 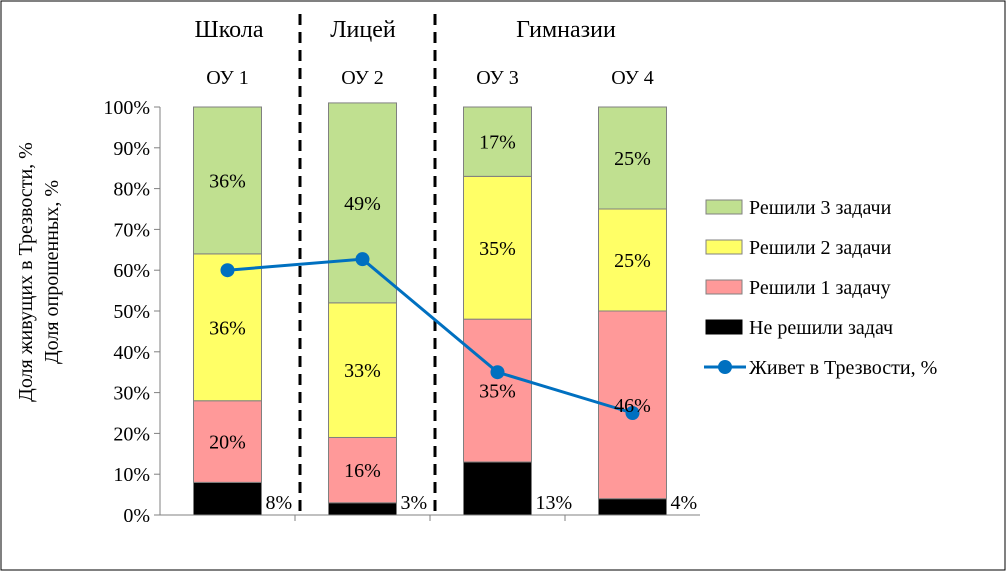 I want to click on legend-label: Решили 2 задачи, so click(x=820, y=248).